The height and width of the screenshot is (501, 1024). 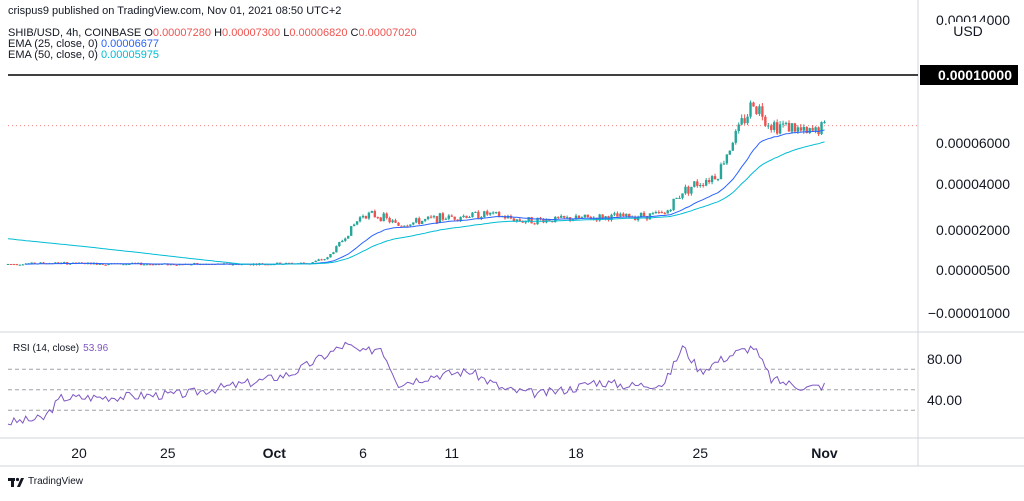 What do you see at coordinates (96, 348) in the screenshot?
I see `rsi-value: 53.96` at bounding box center [96, 348].